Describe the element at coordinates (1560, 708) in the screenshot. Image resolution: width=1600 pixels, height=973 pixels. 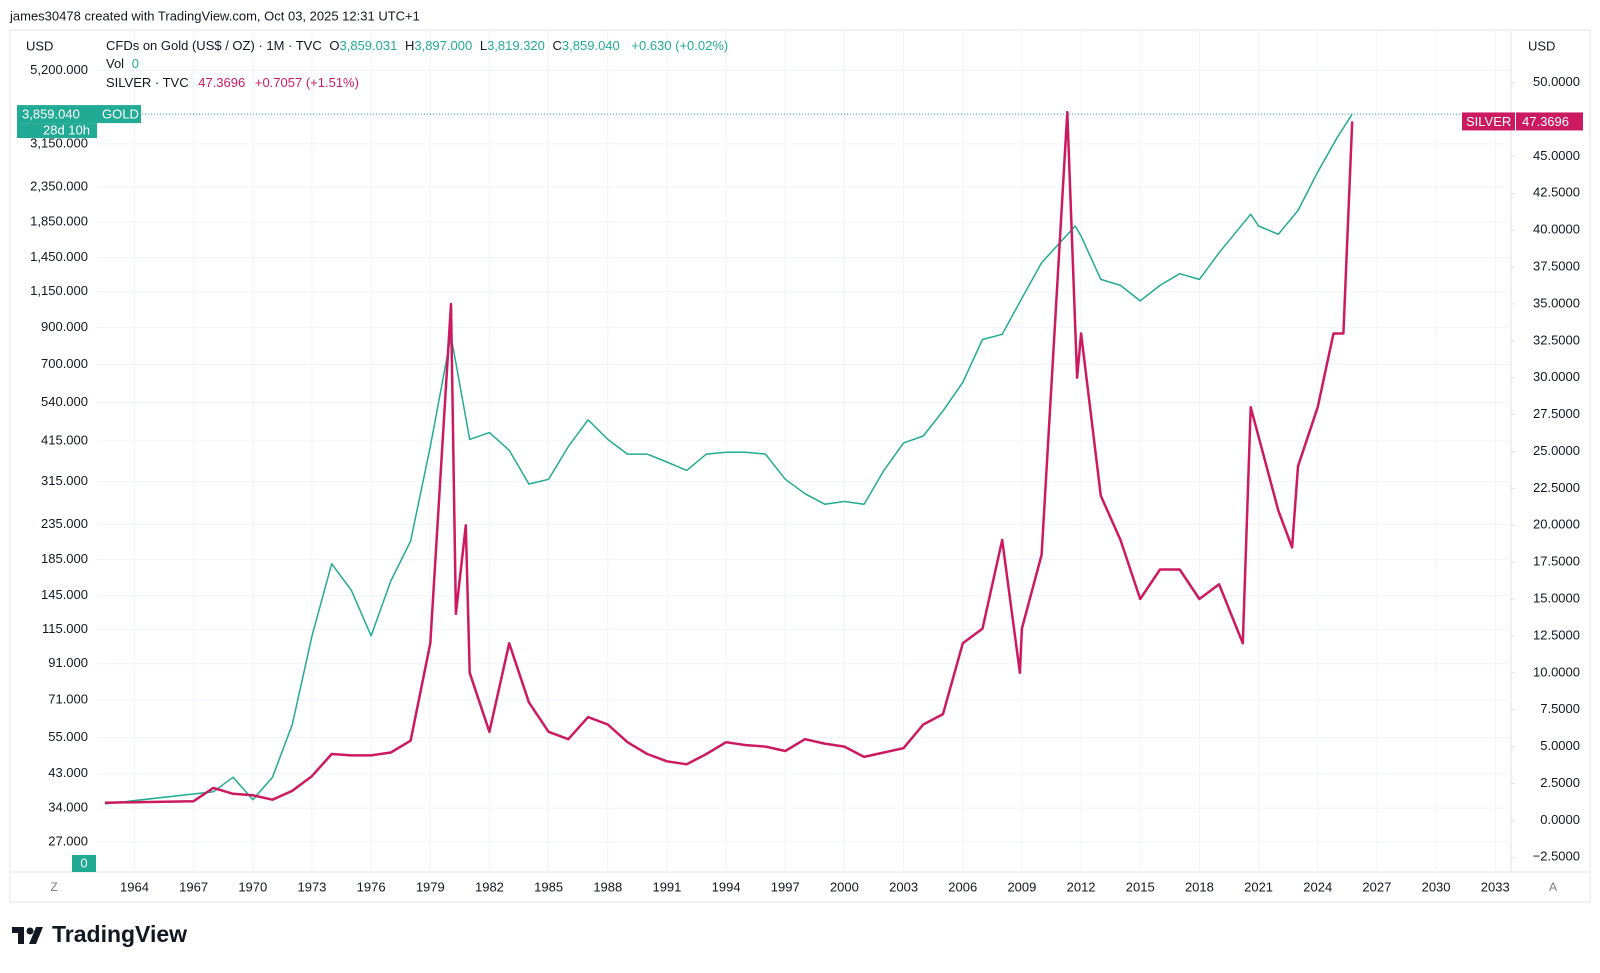
I see `y2-tick-label: 7.5000` at that location.